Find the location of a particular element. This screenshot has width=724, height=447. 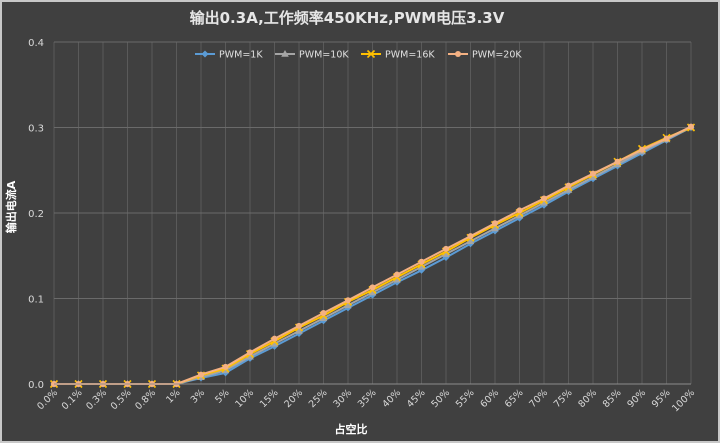

x-axis-title: 占空比 is located at coordinates (351, 429).